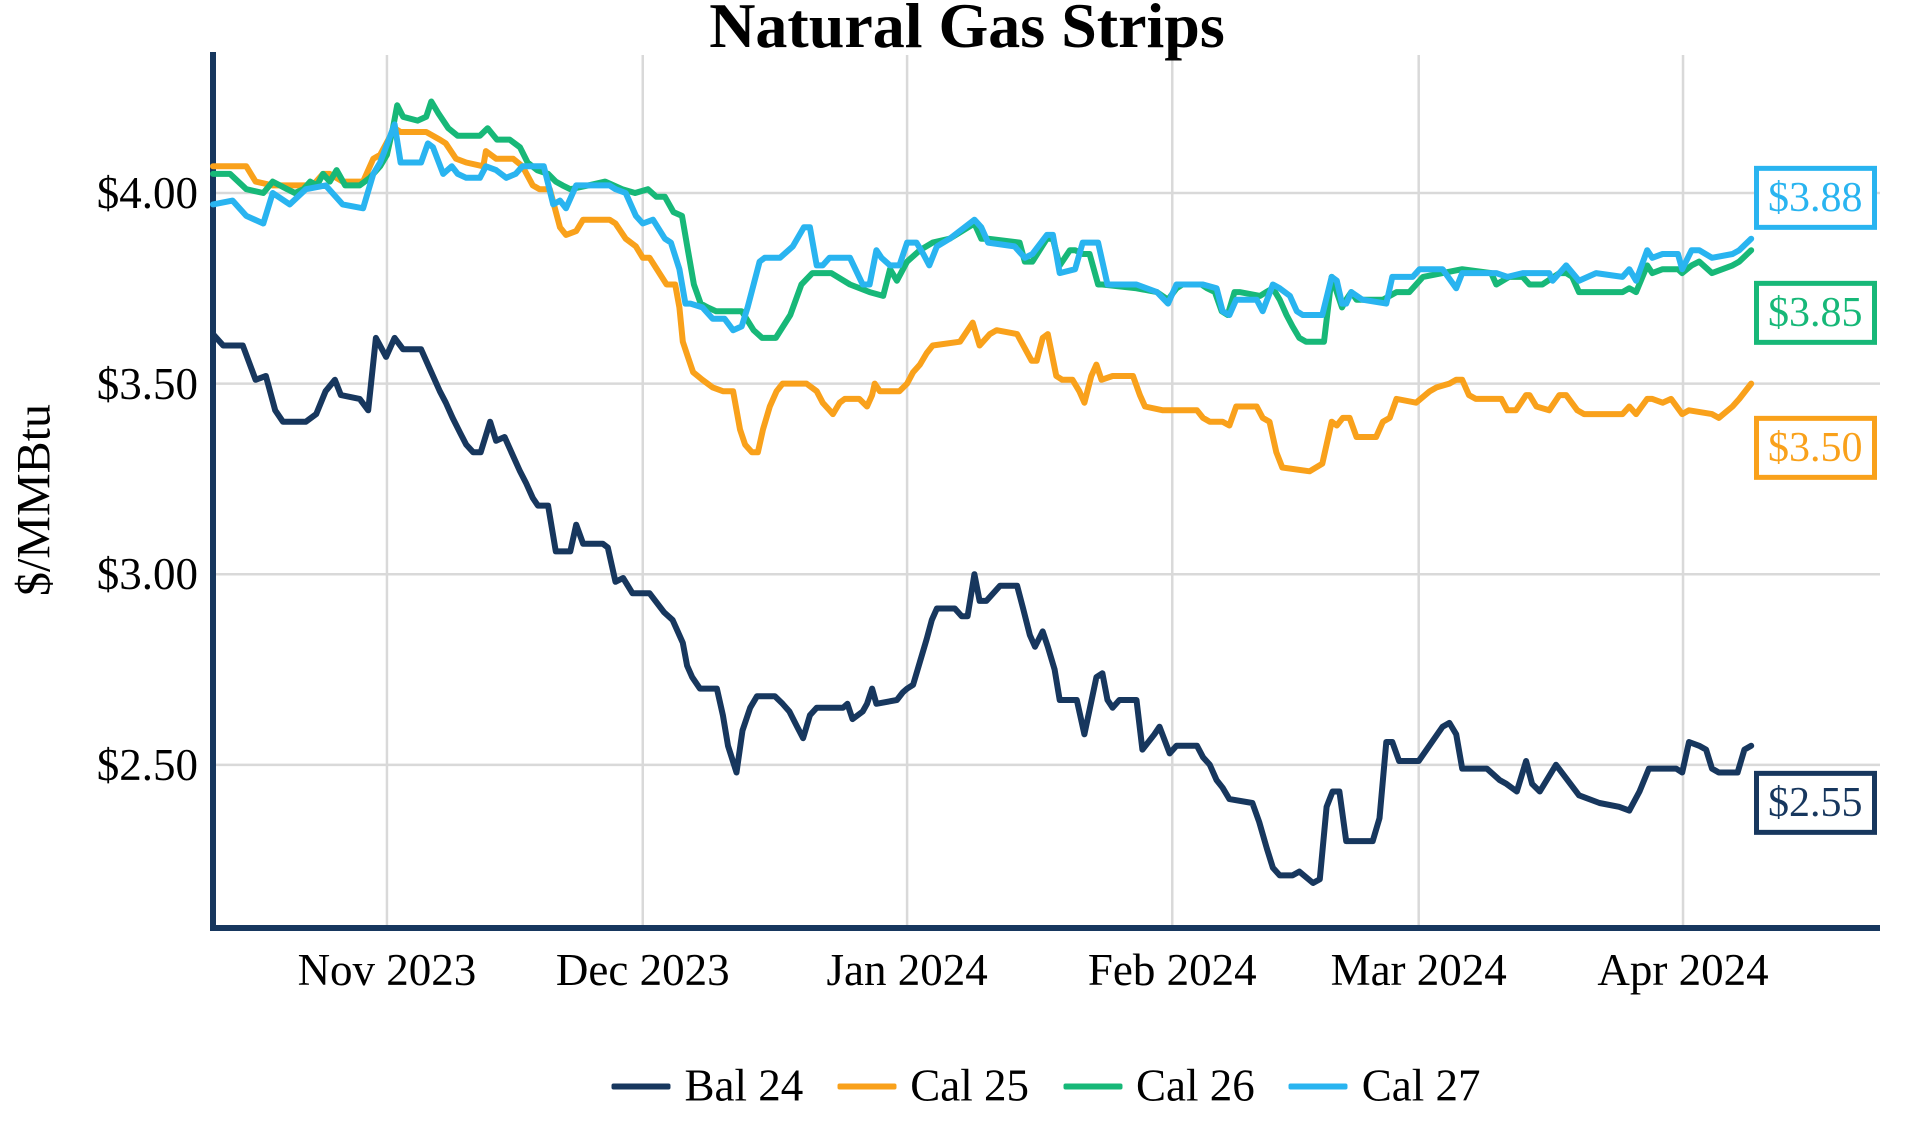 This screenshot has width=1920, height=1128. What do you see at coordinates (1815, 313) in the screenshot?
I see `end-label-cal-26: $3.85` at bounding box center [1815, 313].